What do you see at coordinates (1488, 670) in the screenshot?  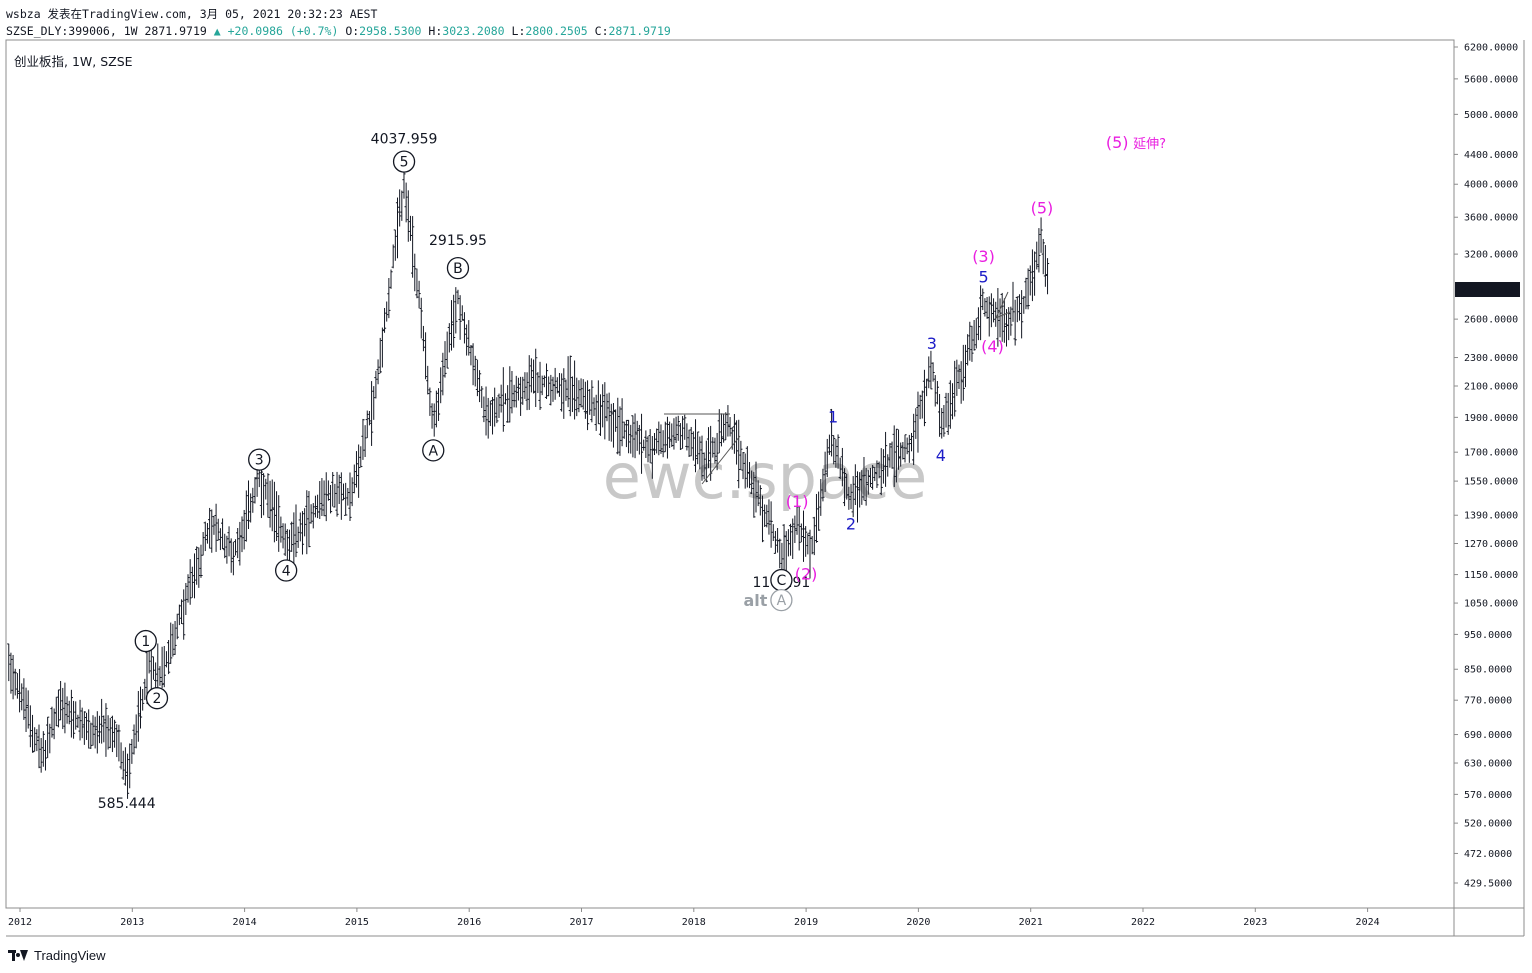 I see `y-tick-label: 850.0000` at bounding box center [1488, 670].